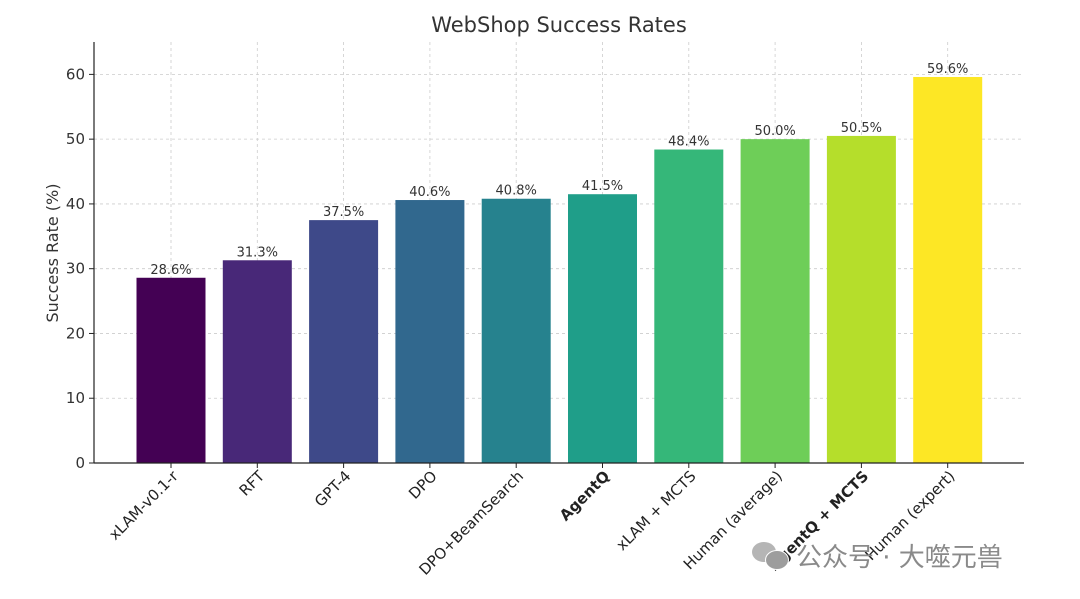 The width and height of the screenshot is (1080, 599). What do you see at coordinates (770, 555) in the screenshot?
I see `wechat-icon` at bounding box center [770, 555].